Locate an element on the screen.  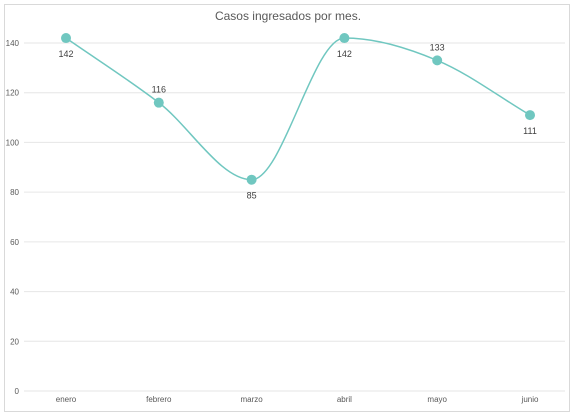
x-axis: enero febrero marzo abril mayo junio is located at coordinates (297, 399).